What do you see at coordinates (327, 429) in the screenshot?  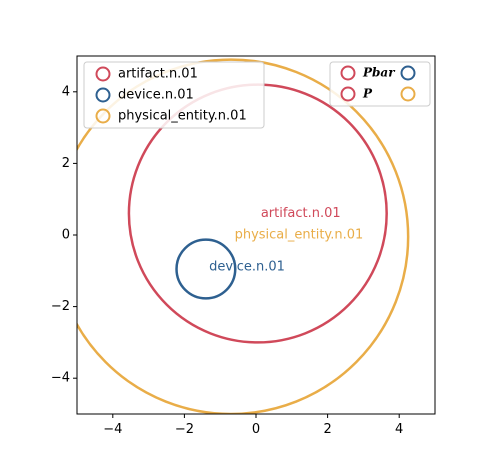 I see `x-tick-label: 2` at bounding box center [327, 429].